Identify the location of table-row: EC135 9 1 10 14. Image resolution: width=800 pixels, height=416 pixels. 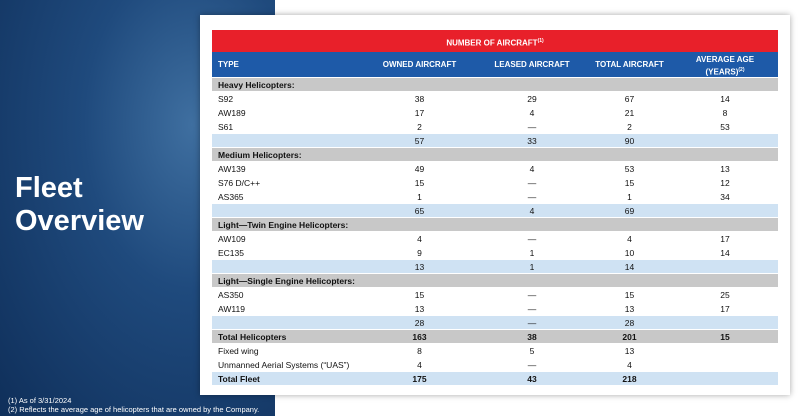
(495, 253).